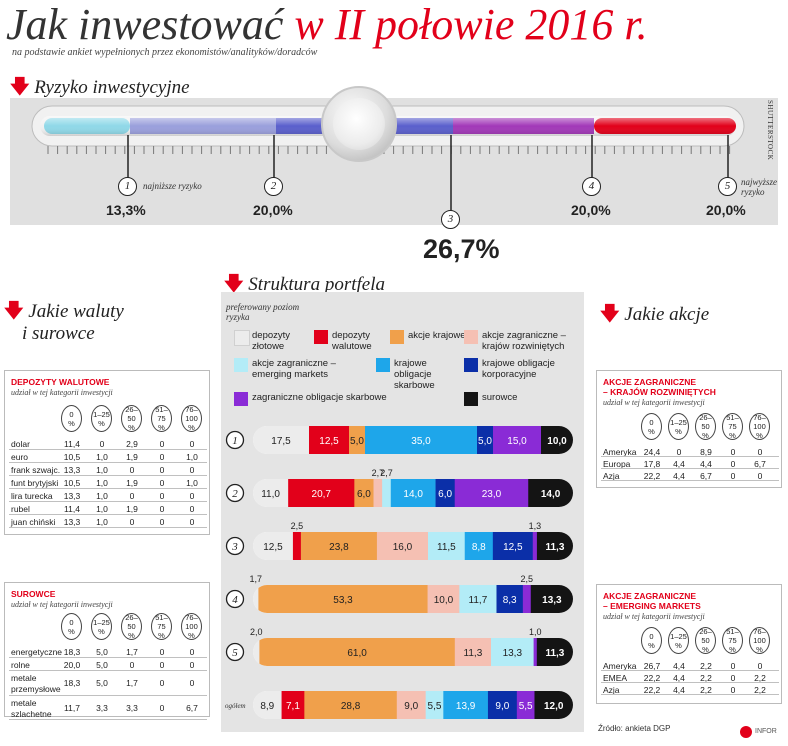 This screenshot has height=746, width=788. Describe the element at coordinates (108, 443) in the screenshot. I see `table-row: dolar 11,4 0 2,9 0 0` at that location.